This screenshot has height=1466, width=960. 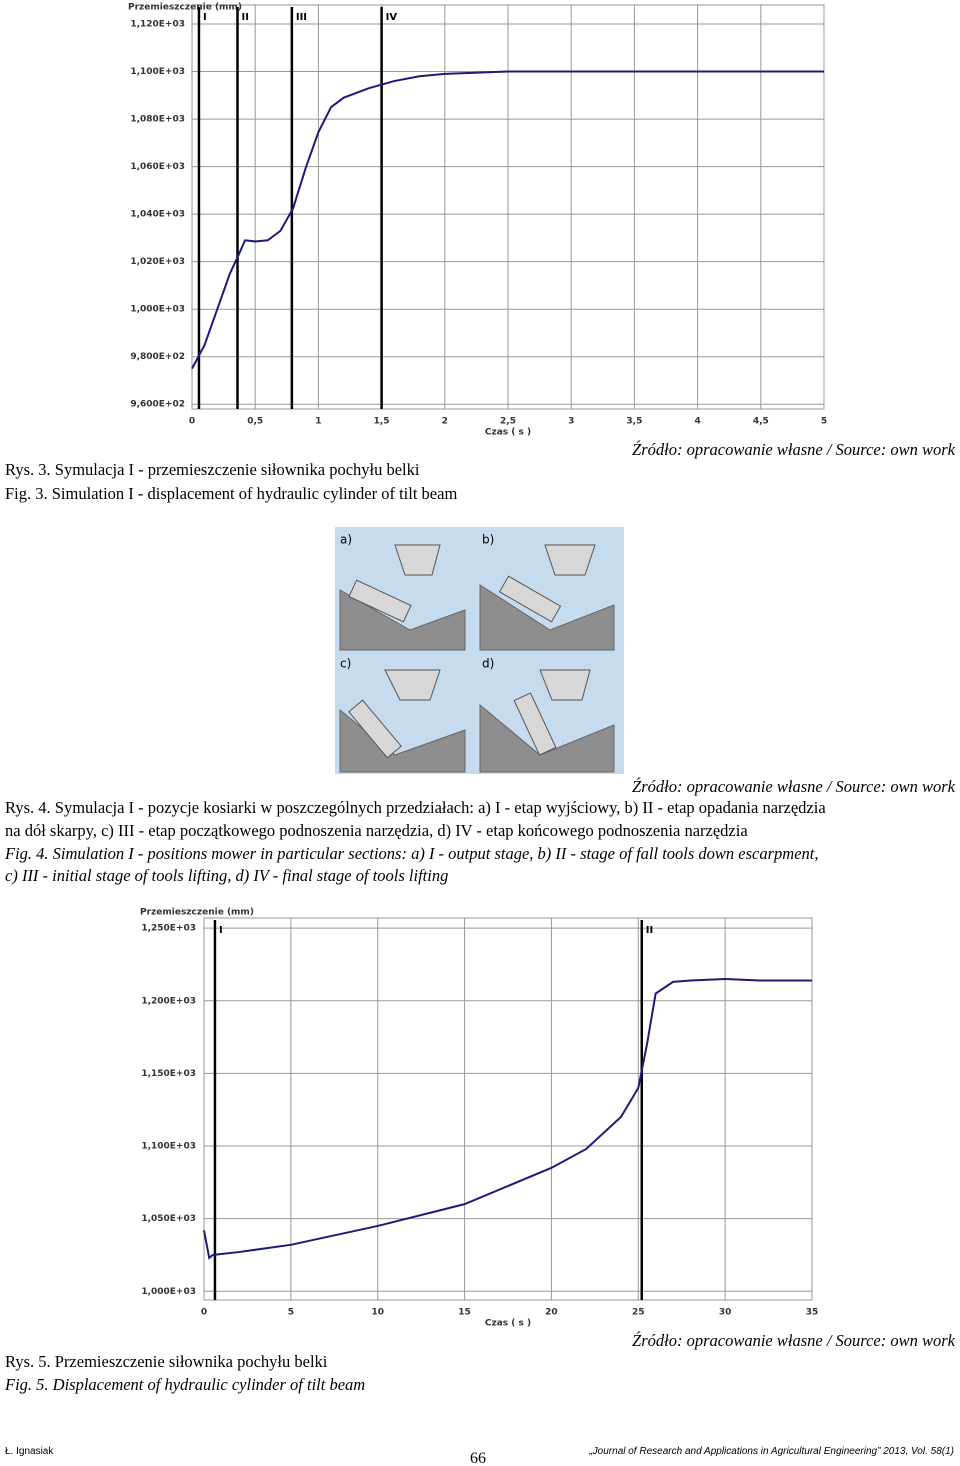 What do you see at coordinates (812, 1313) in the screenshot?
I see `x-tick-label: 35` at bounding box center [812, 1313].